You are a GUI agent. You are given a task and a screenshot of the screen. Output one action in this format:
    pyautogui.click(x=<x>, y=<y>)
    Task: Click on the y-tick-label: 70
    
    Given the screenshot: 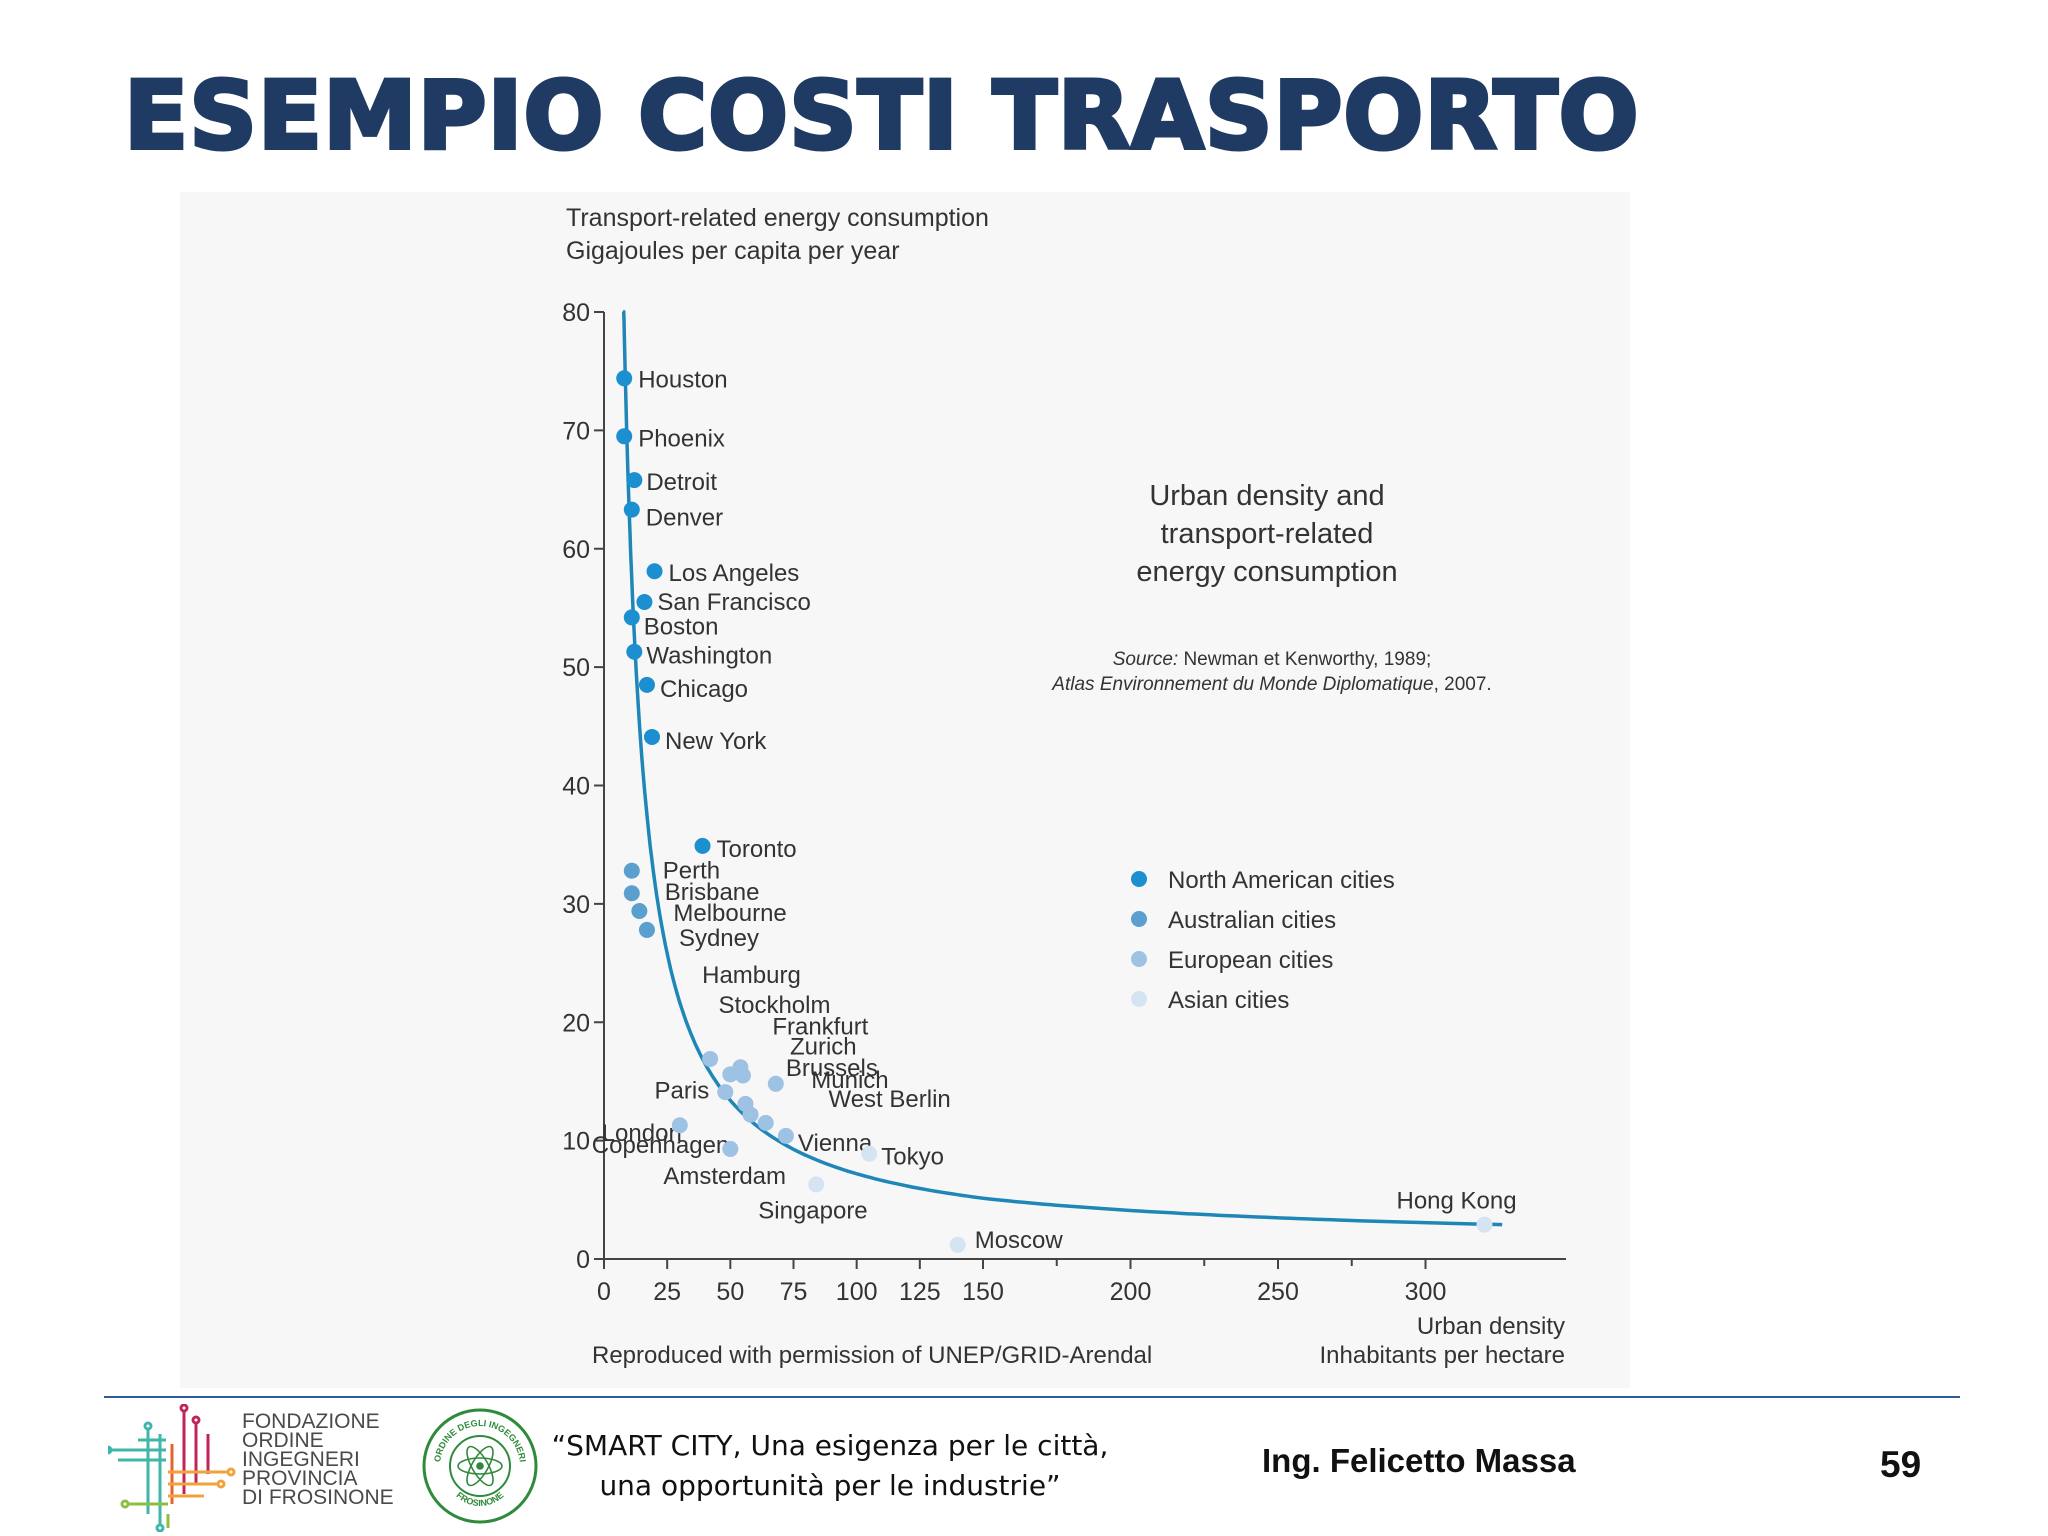 What is the action you would take?
    pyautogui.click(x=576, y=431)
    